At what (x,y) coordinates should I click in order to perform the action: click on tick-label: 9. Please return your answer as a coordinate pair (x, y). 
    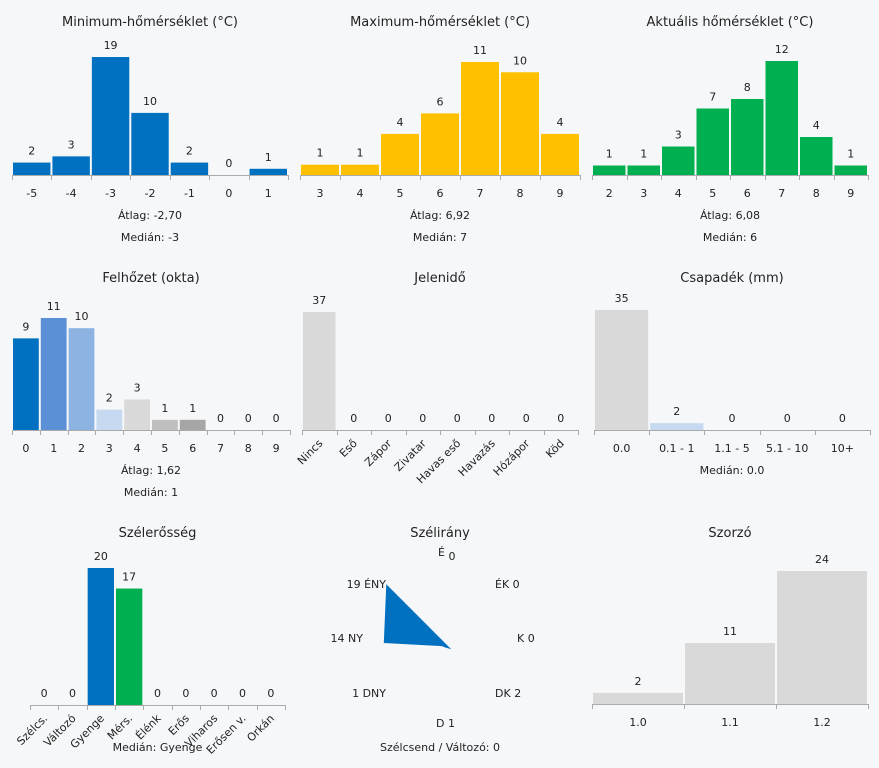
    Looking at the image, I should click on (560, 193).